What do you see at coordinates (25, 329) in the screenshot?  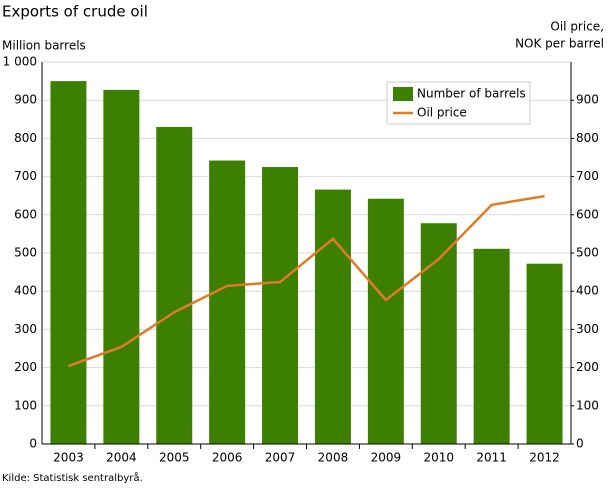 I see `y-tick-label: 300` at bounding box center [25, 329].